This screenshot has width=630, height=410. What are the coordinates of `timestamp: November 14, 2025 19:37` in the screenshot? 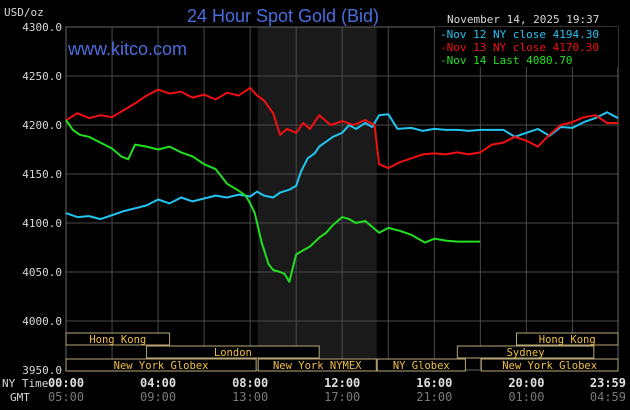 It's located at (523, 19).